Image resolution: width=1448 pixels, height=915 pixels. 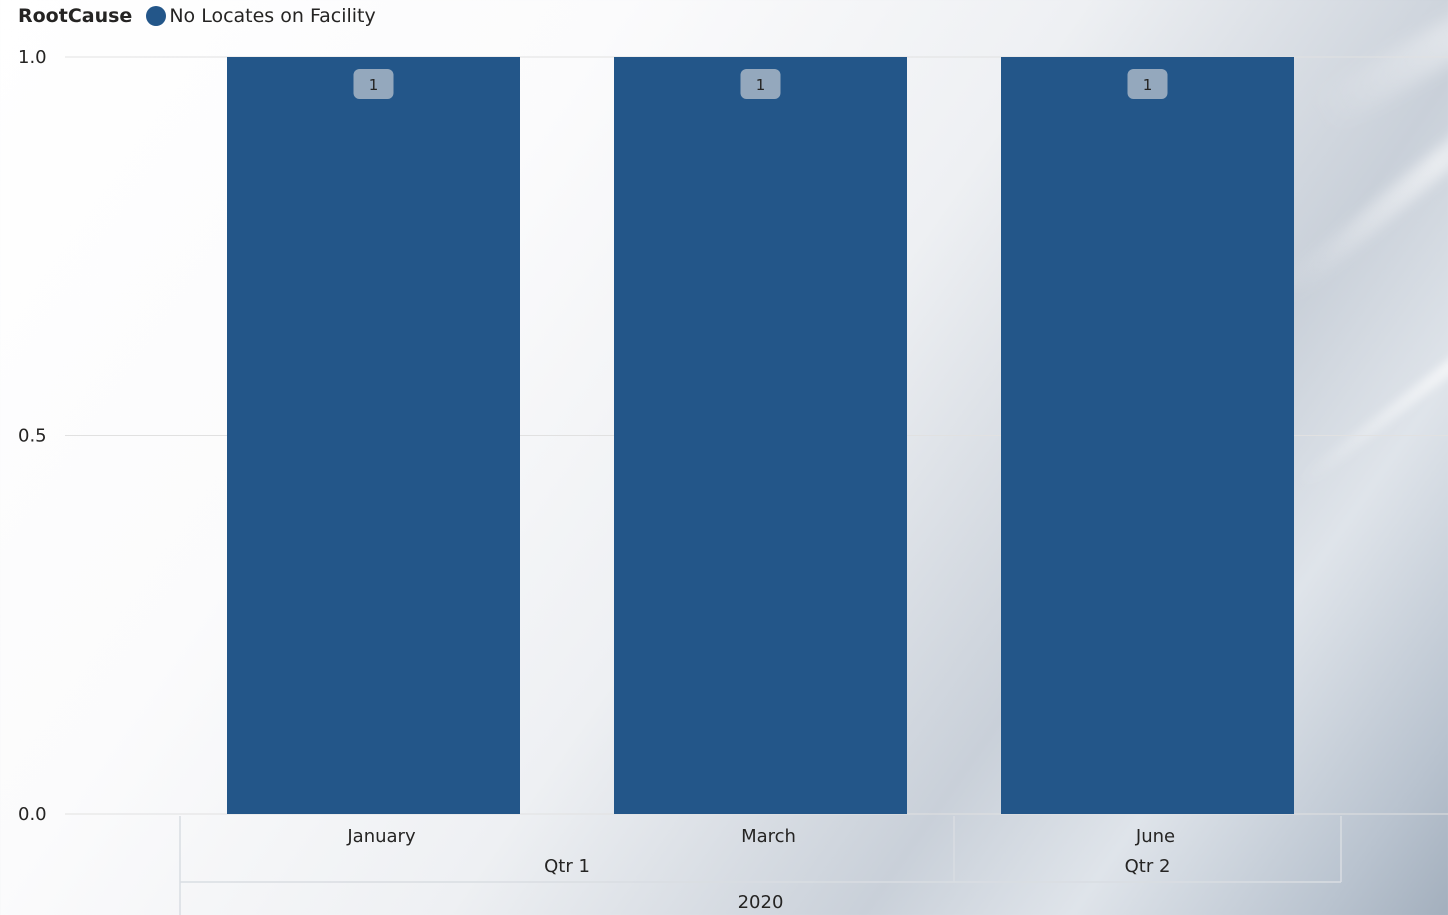 I want to click on y-tick-label: 0.0, so click(x=32, y=814).